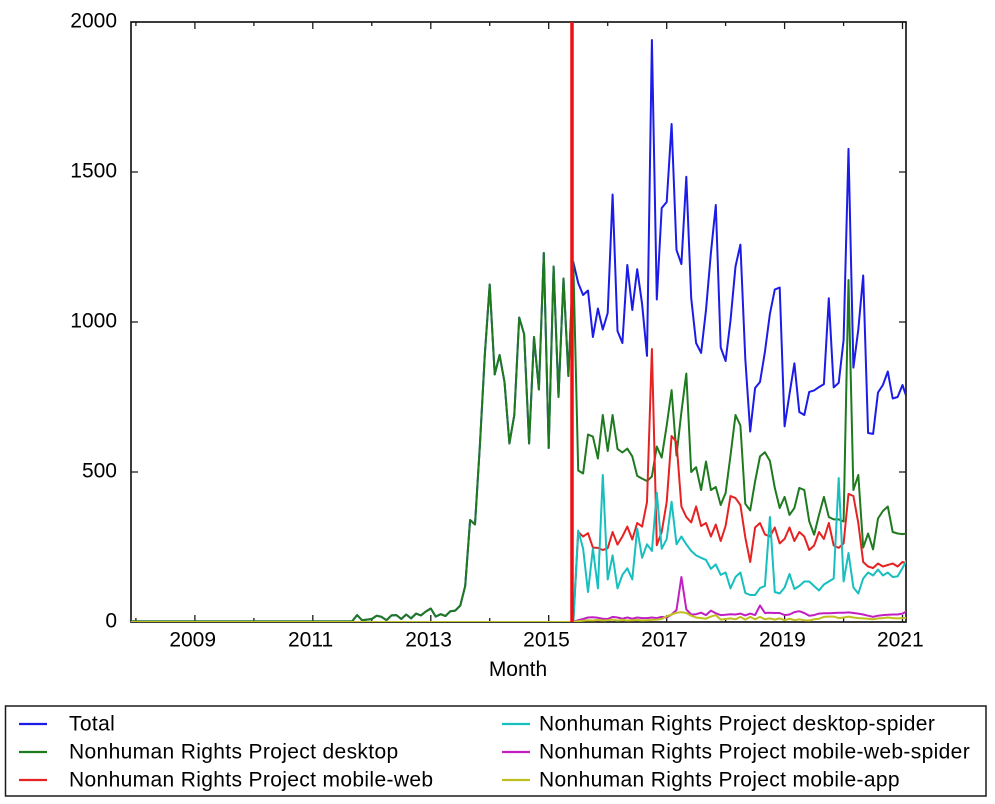 Image resolution: width=995 pixels, height=804 pixels. Describe the element at coordinates (719, 780) in the screenshot. I see `svg-text:Nonhuman Rights Project mobile: Nonhuman Rights Project mobile-app` at that location.